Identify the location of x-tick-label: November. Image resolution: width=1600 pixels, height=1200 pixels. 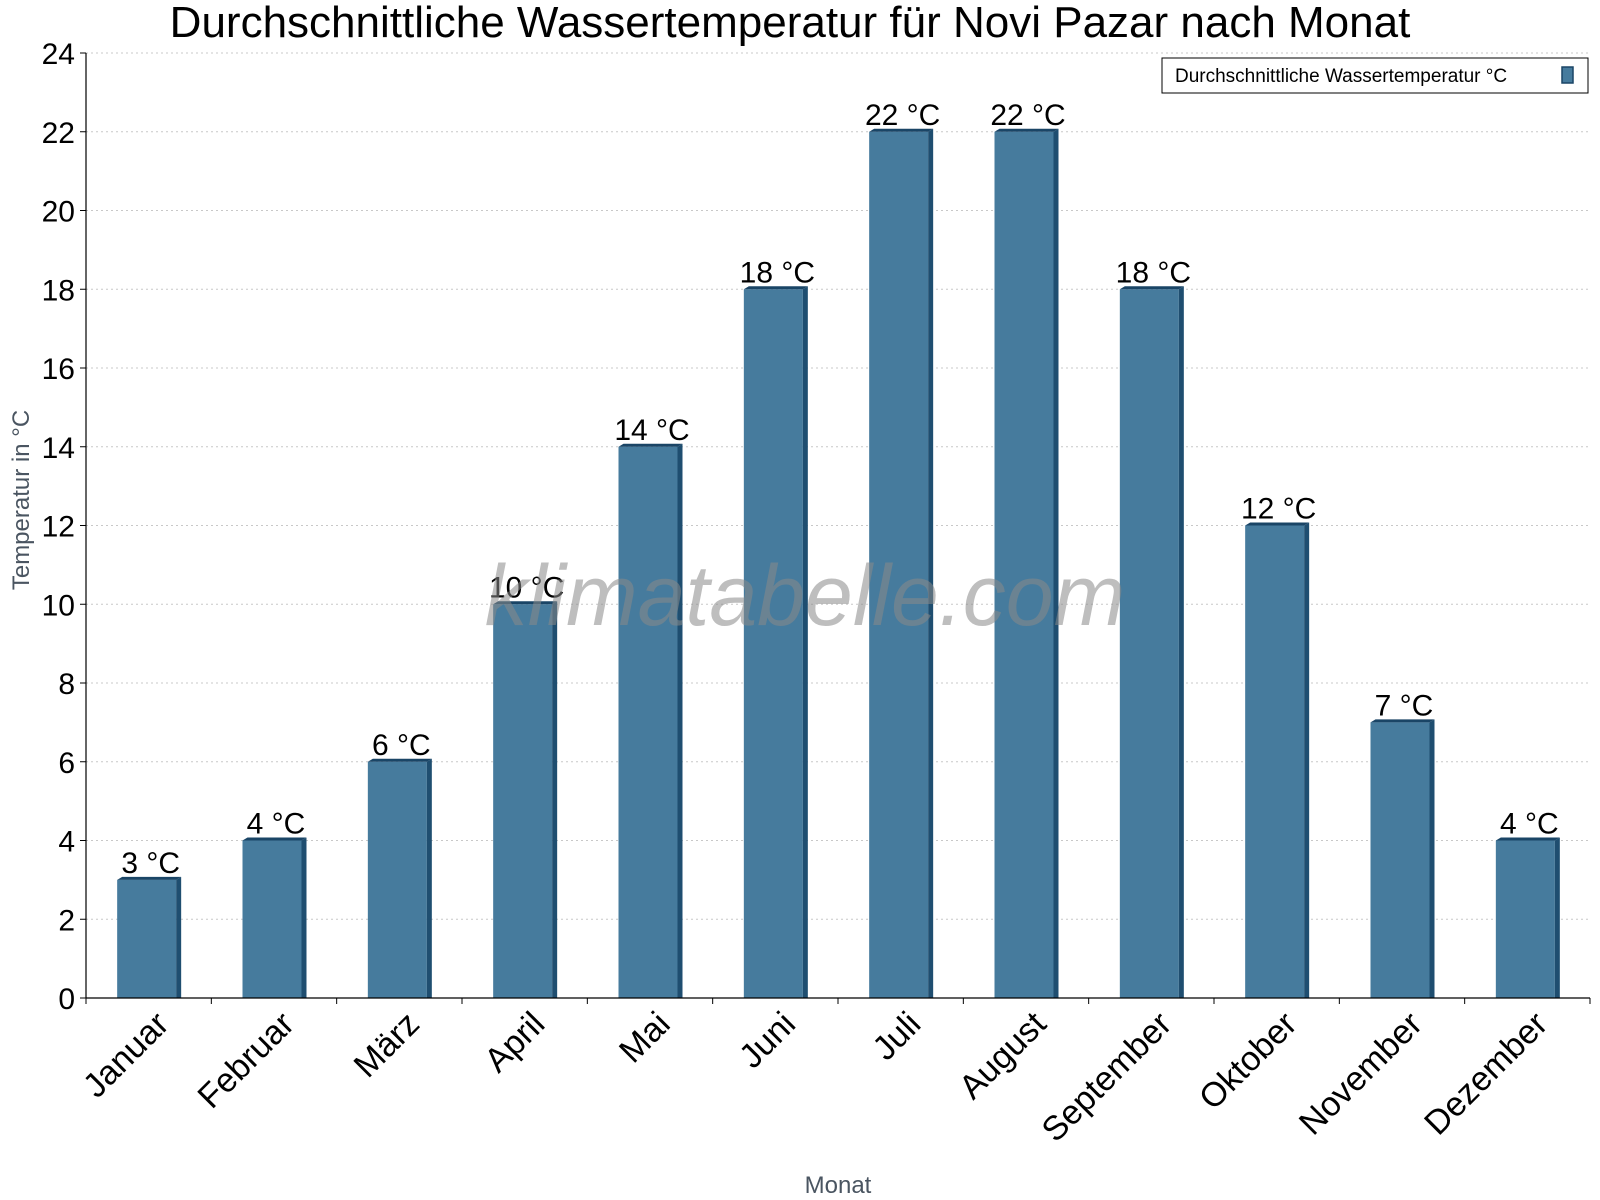
(1361, 1074).